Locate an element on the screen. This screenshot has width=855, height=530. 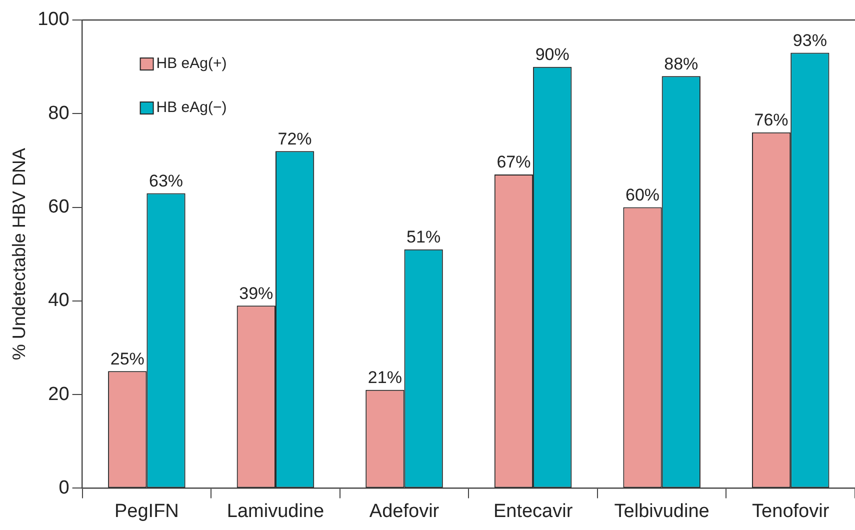
y-tick-label: 60 is located at coordinates (59, 207).